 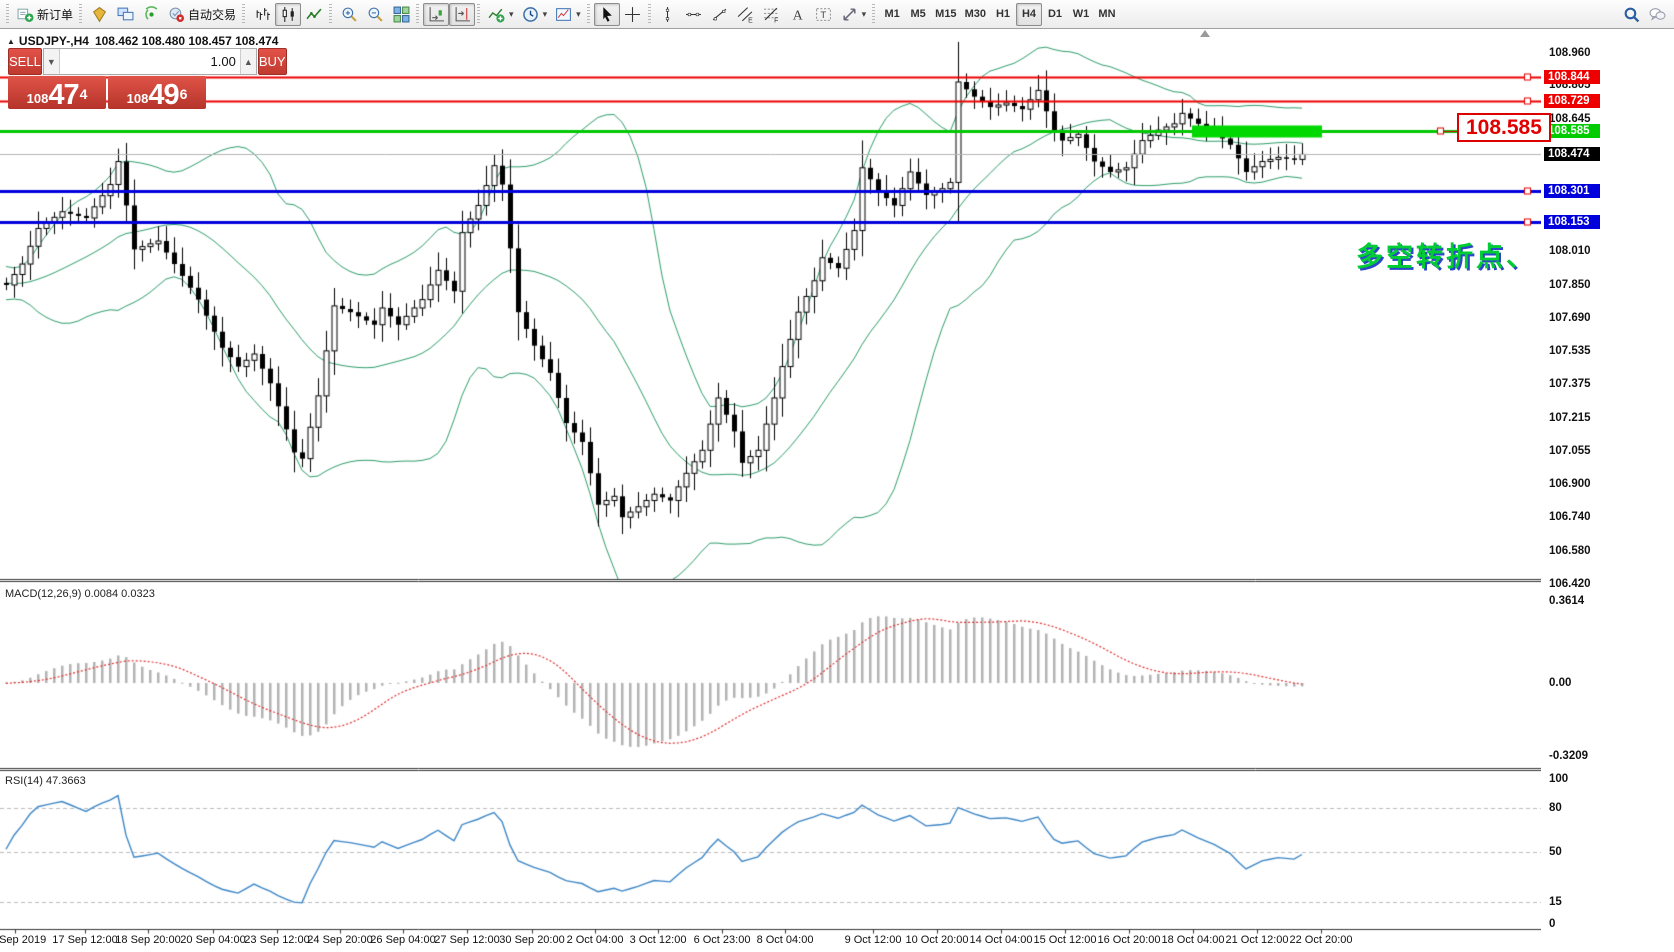 I want to click on price-tick-label: 106.580, so click(x=1570, y=550).